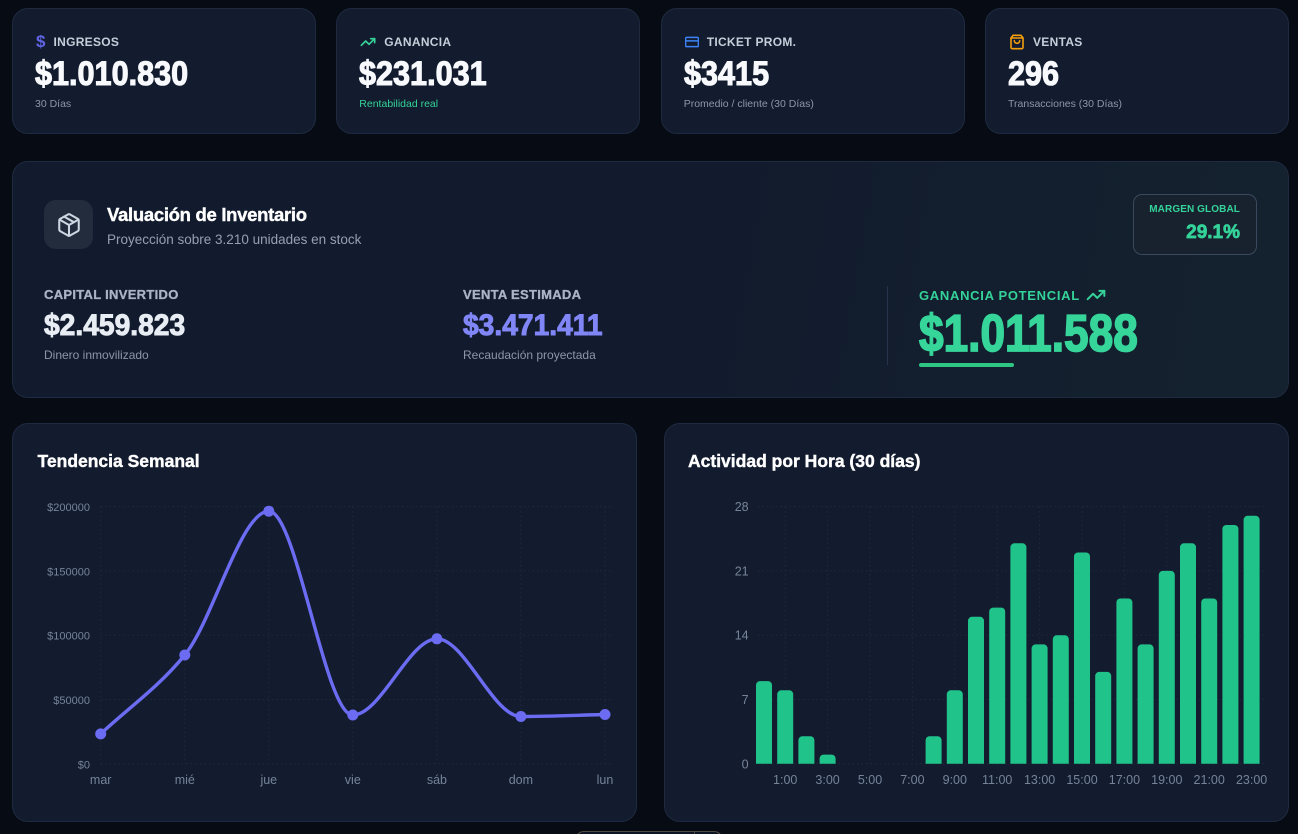 The width and height of the screenshot is (1298, 834). I want to click on svg-text: vie, so click(353, 780).